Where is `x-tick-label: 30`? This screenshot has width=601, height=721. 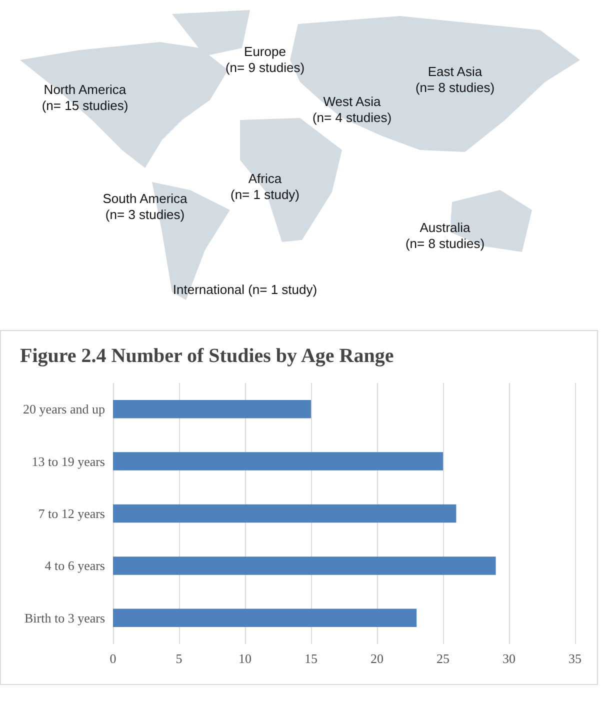
x-tick-label: 30 is located at coordinates (509, 658).